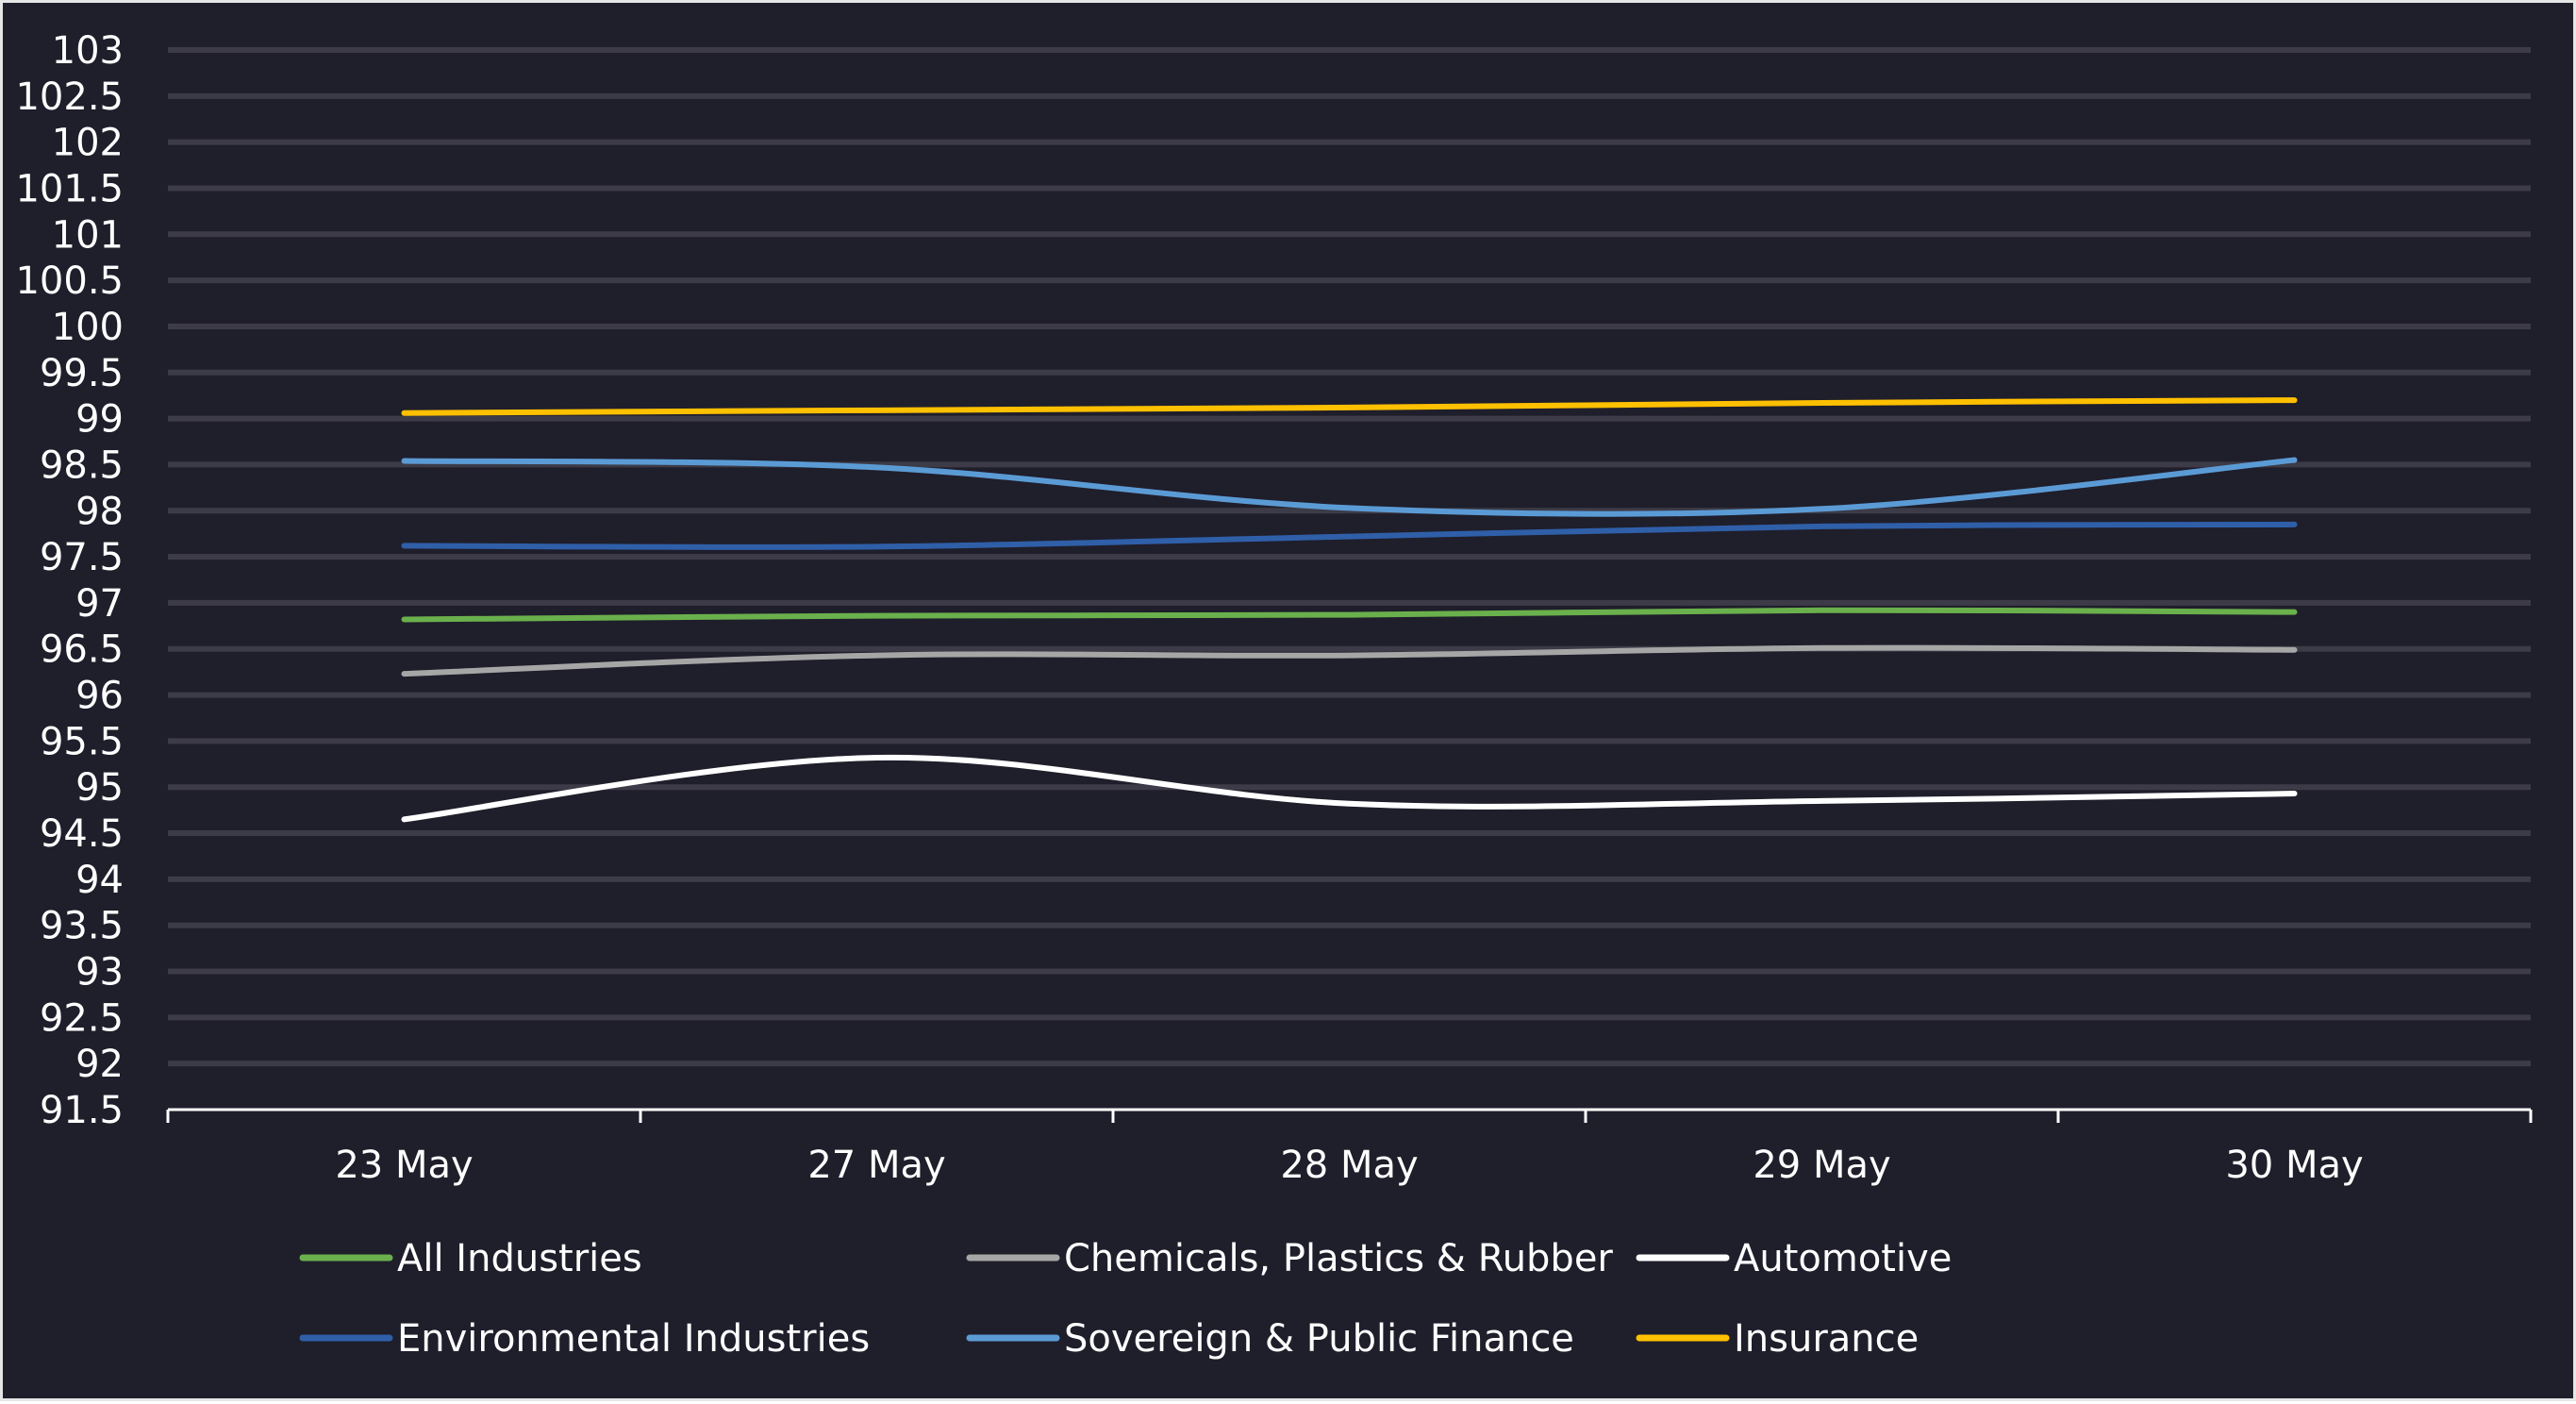  Describe the element at coordinates (633, 1339) in the screenshot. I see `legend-label: Environmental Industries` at that location.